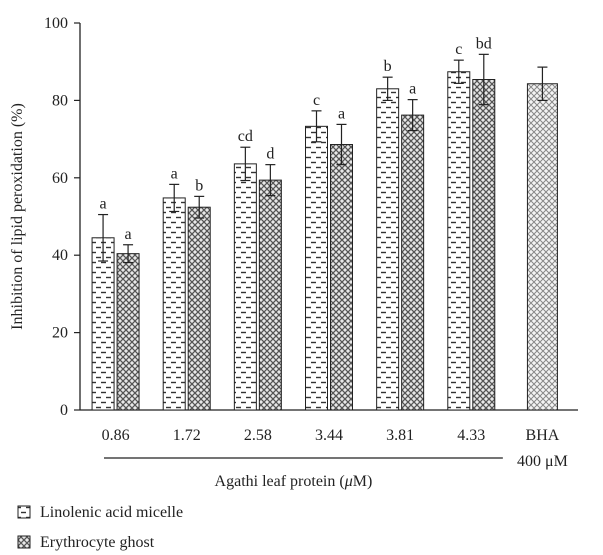 This screenshot has width=603, height=555. Describe the element at coordinates (116, 435) in the screenshot. I see `x-tick-label: 0.86` at that location.